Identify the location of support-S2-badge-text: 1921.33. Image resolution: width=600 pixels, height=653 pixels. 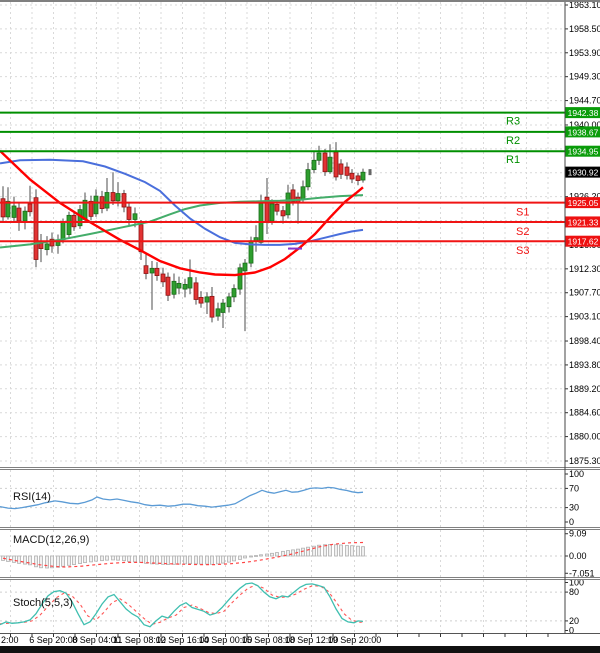
(583, 222).